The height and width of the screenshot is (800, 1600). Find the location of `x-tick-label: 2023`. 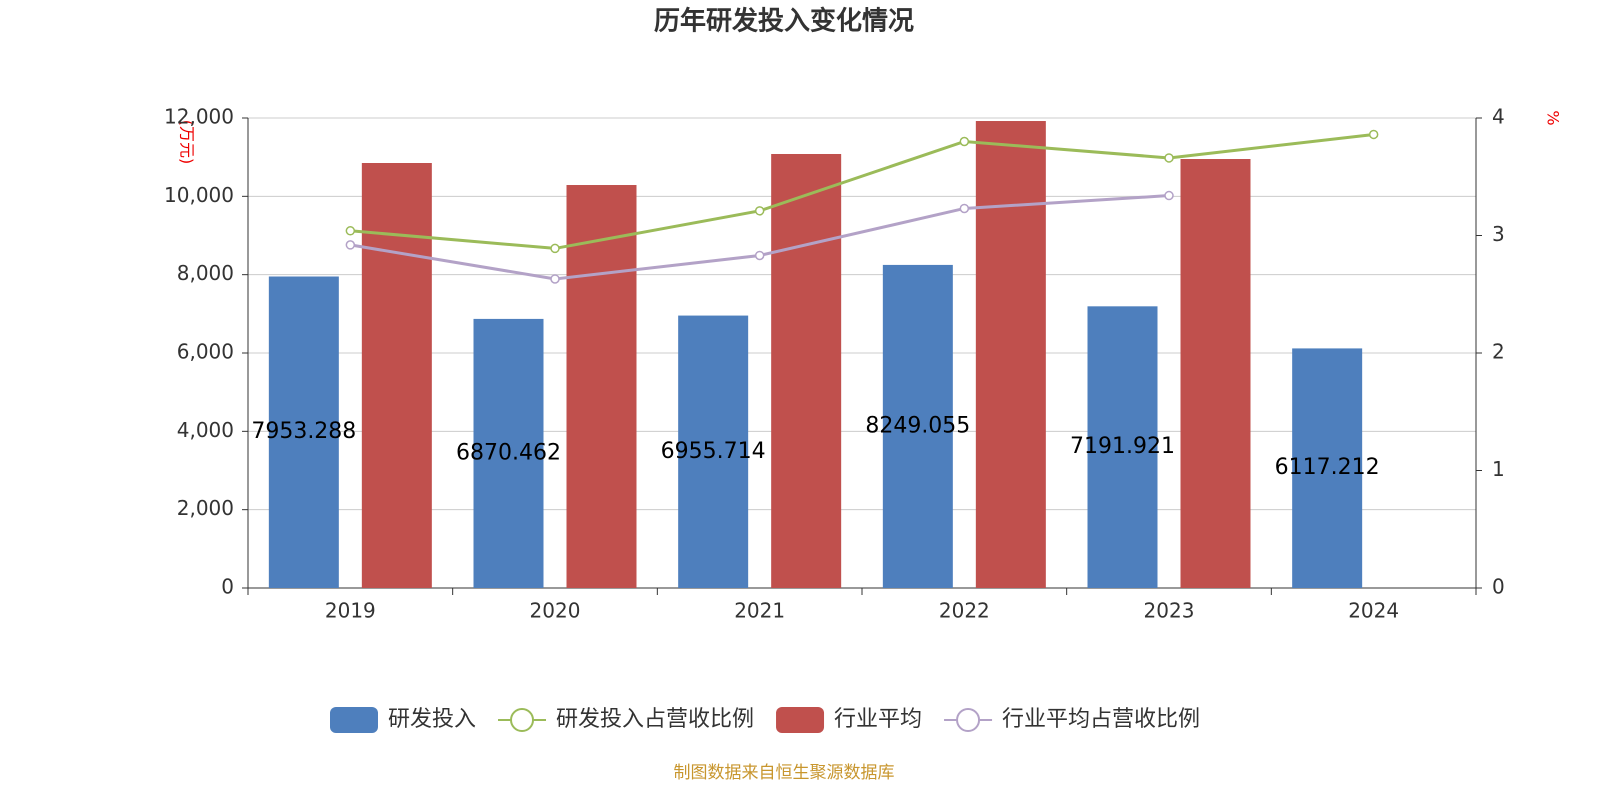

x-tick-label: 2023 is located at coordinates (1169, 611).